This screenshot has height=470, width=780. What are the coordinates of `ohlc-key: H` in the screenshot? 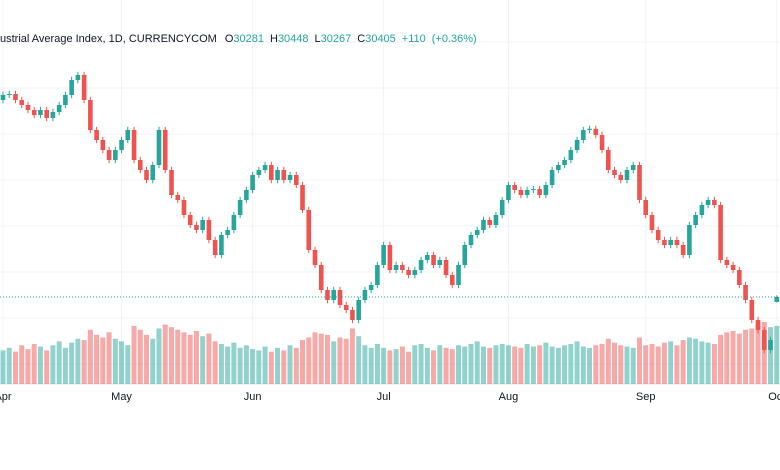 It's located at (273, 39).